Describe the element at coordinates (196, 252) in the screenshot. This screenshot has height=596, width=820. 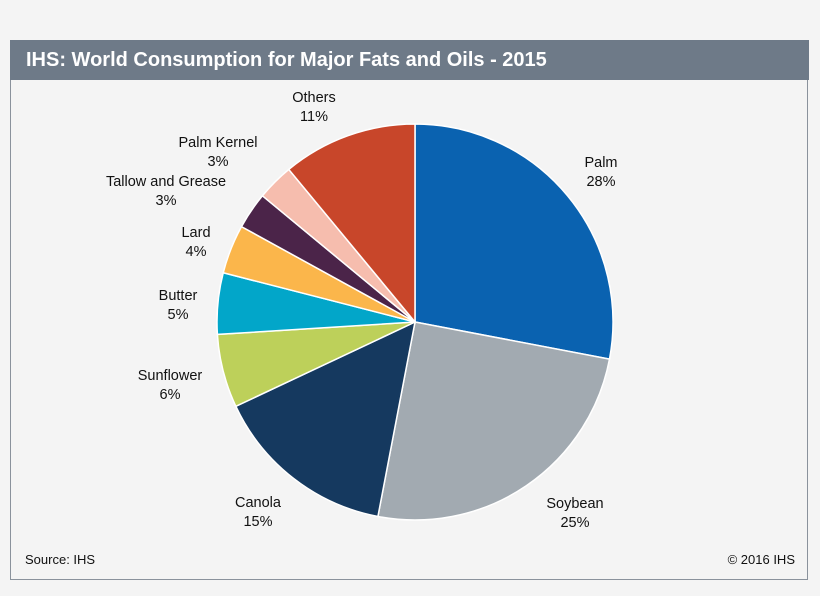
I see `slice-value-label: 4%` at that location.